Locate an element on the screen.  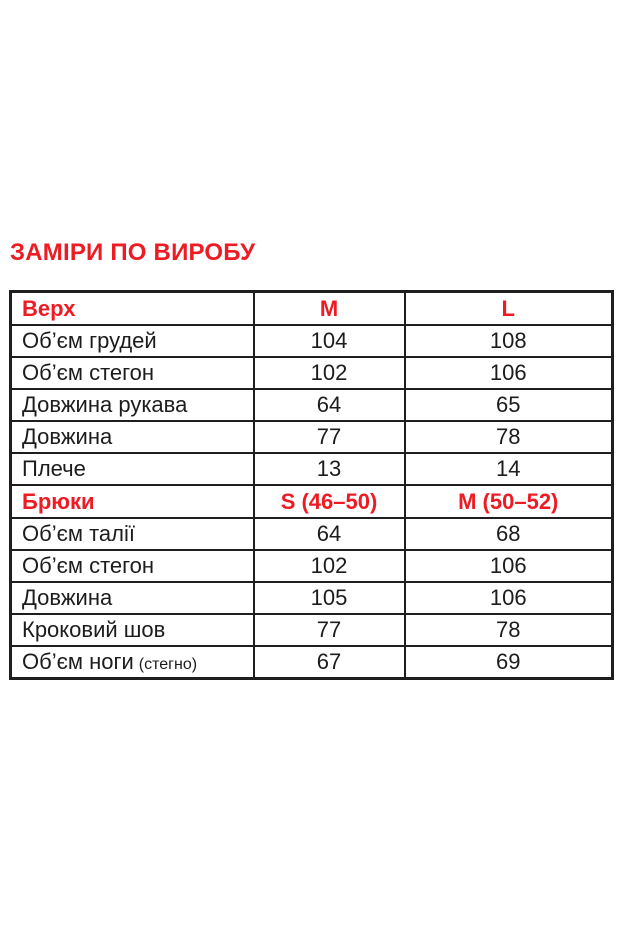
table-row: Плече 13 14 is located at coordinates (311, 469).